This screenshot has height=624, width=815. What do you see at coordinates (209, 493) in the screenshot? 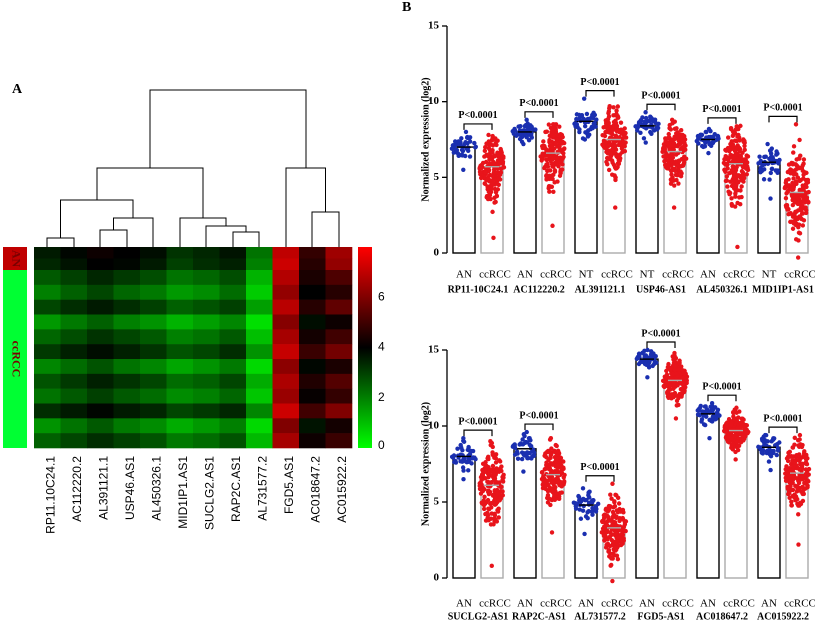
I see `column-label: SUCLG2.AS1` at bounding box center [209, 493].